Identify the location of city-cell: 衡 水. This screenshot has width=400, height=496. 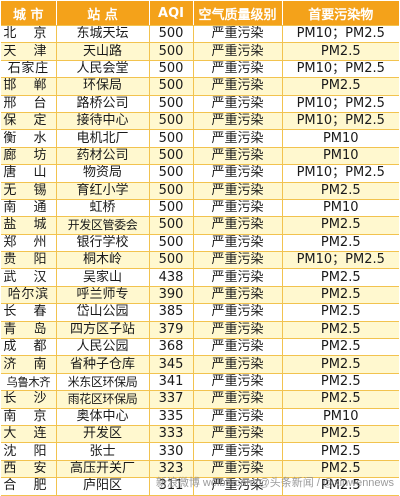
(29, 138).